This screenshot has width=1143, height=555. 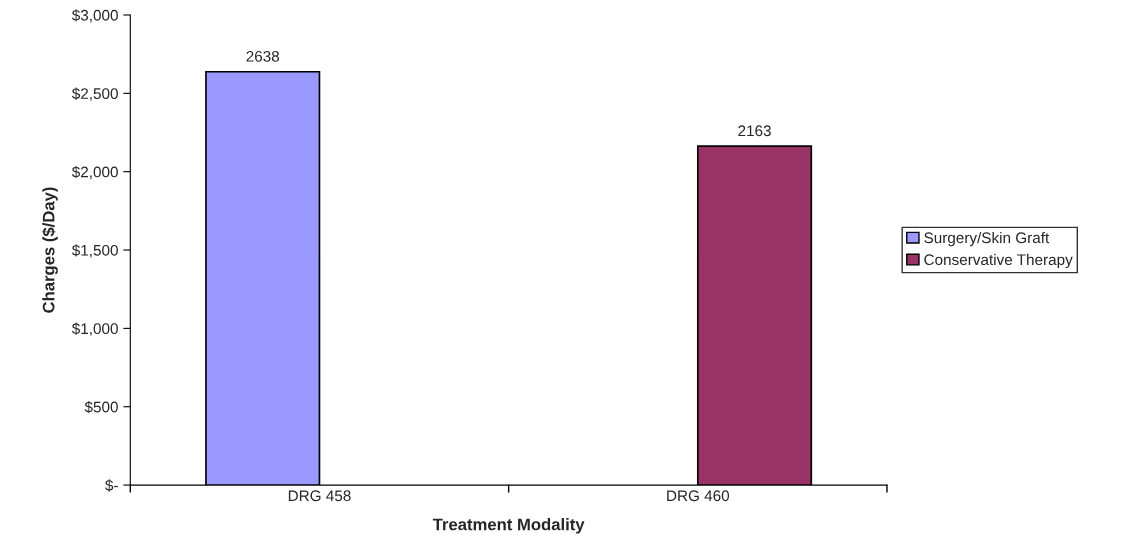 I want to click on x-tick-label: DRG 458, so click(x=319, y=496).